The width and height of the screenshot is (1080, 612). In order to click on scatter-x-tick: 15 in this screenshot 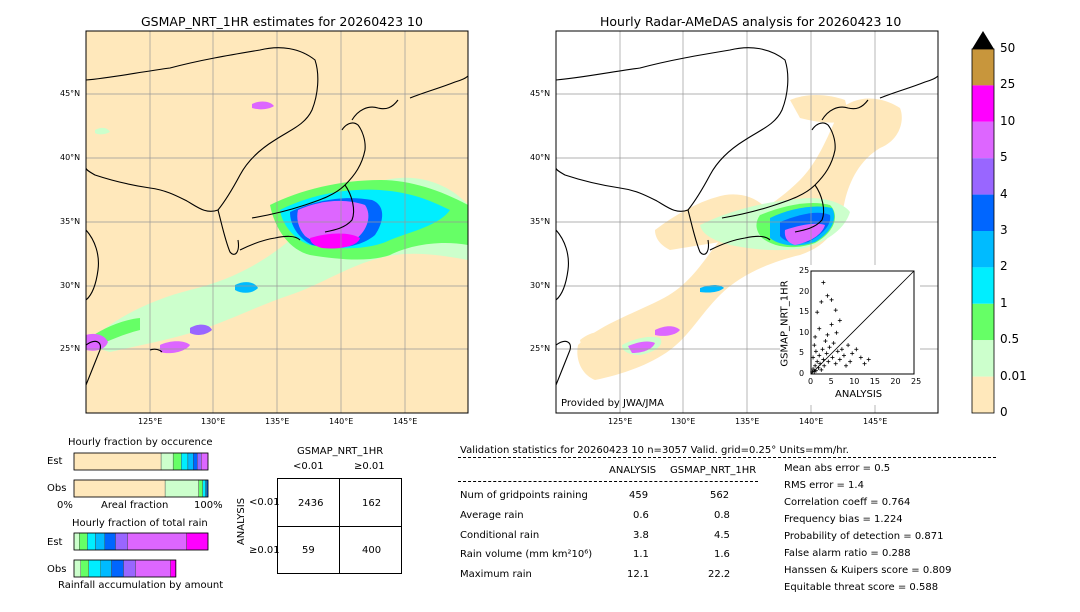, I will do `click(874, 381)`.